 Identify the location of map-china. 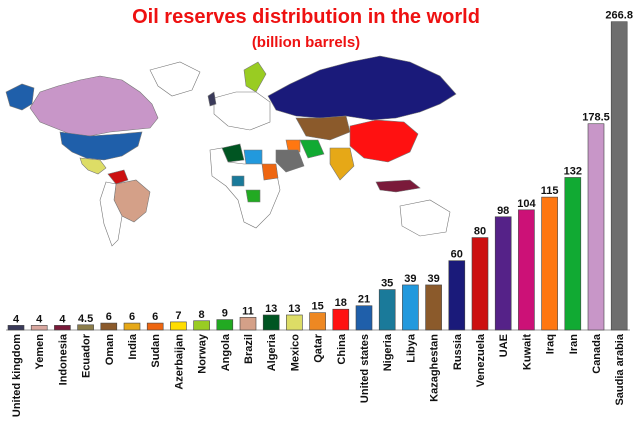
(384, 141).